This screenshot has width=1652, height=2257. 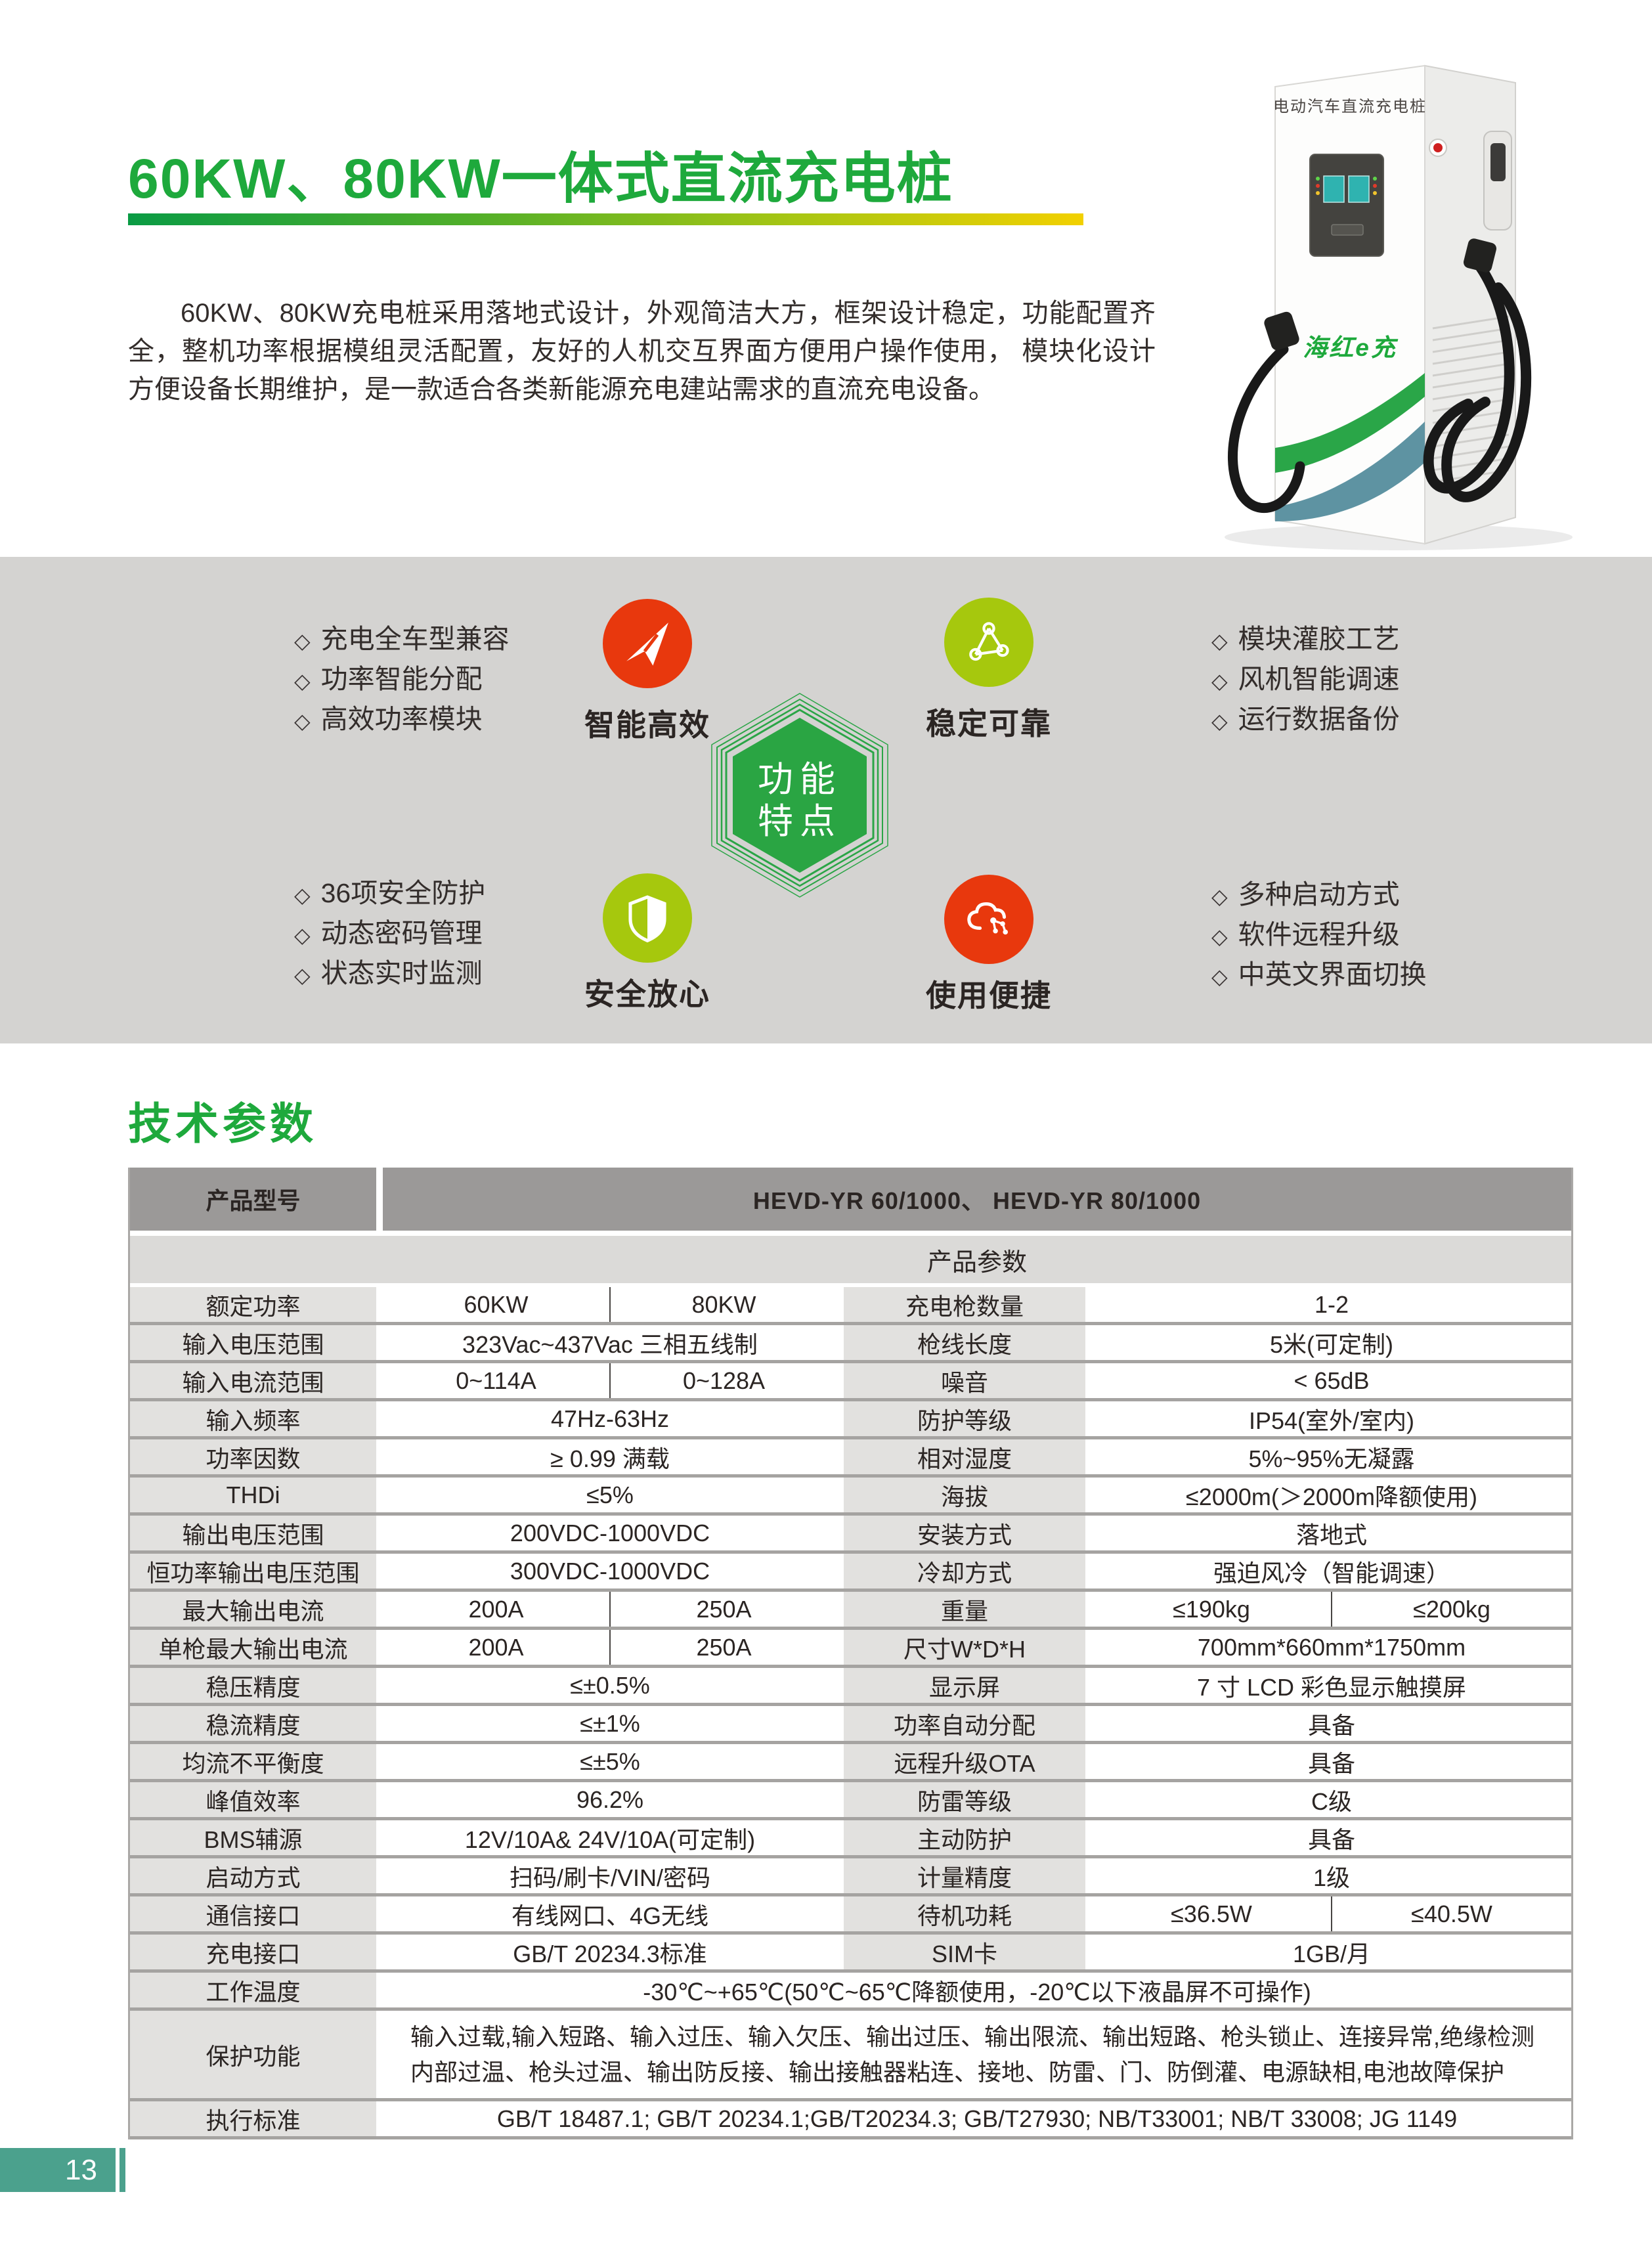 I want to click on spec-label-cell: 功率自动分配, so click(x=964, y=1723).